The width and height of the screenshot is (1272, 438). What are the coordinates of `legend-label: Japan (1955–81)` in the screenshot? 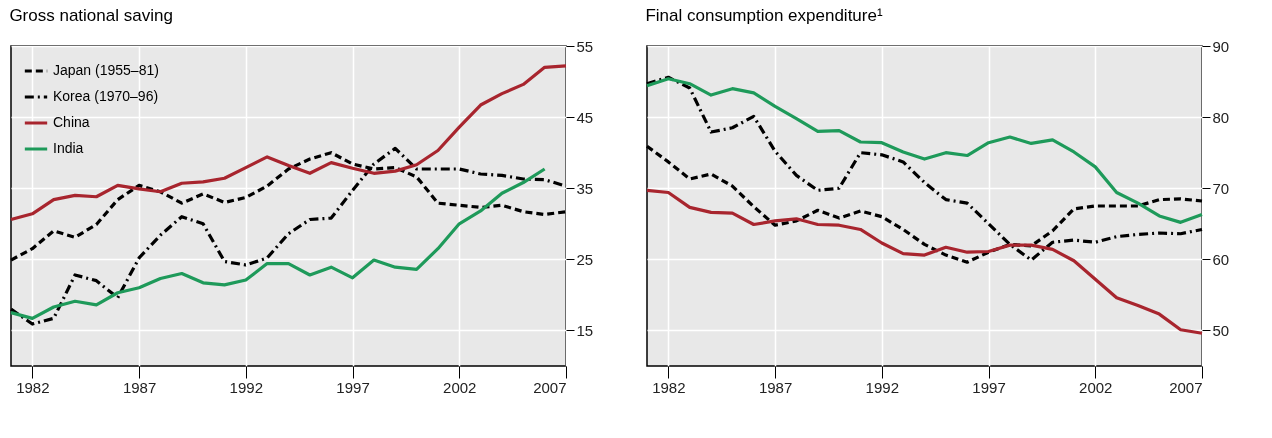 It's located at (106, 70).